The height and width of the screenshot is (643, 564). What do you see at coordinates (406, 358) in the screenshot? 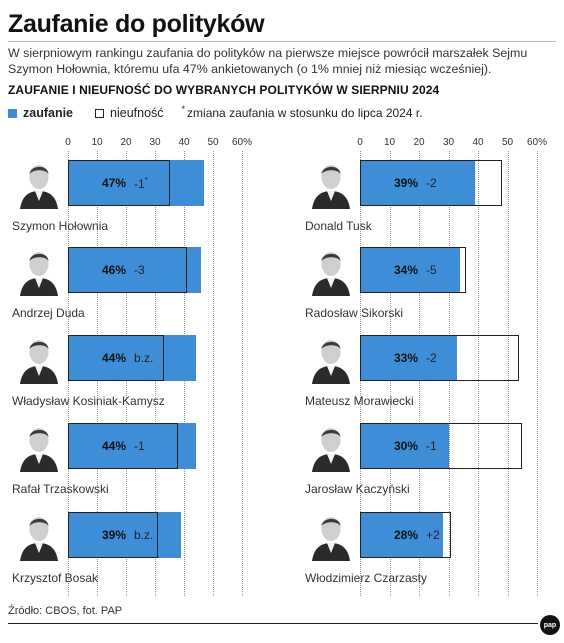
I see `trust-value: 33%` at bounding box center [406, 358].